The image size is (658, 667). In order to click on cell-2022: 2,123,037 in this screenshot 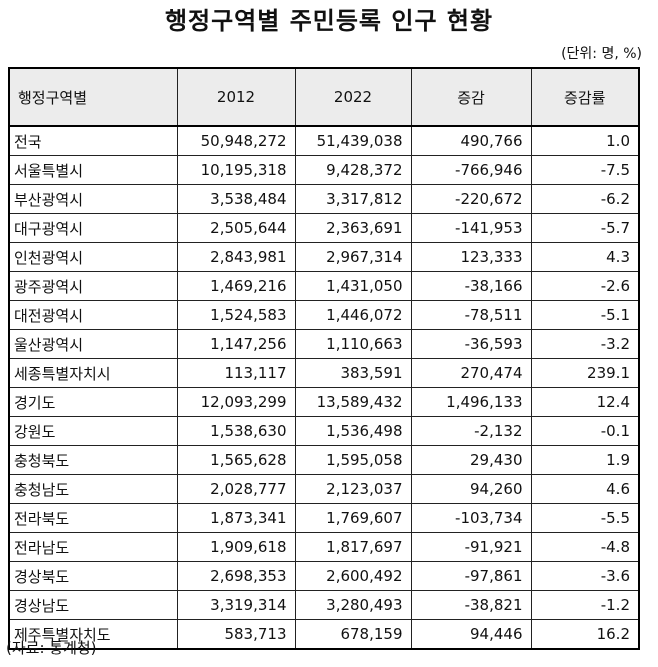, I will do `click(353, 489)`.